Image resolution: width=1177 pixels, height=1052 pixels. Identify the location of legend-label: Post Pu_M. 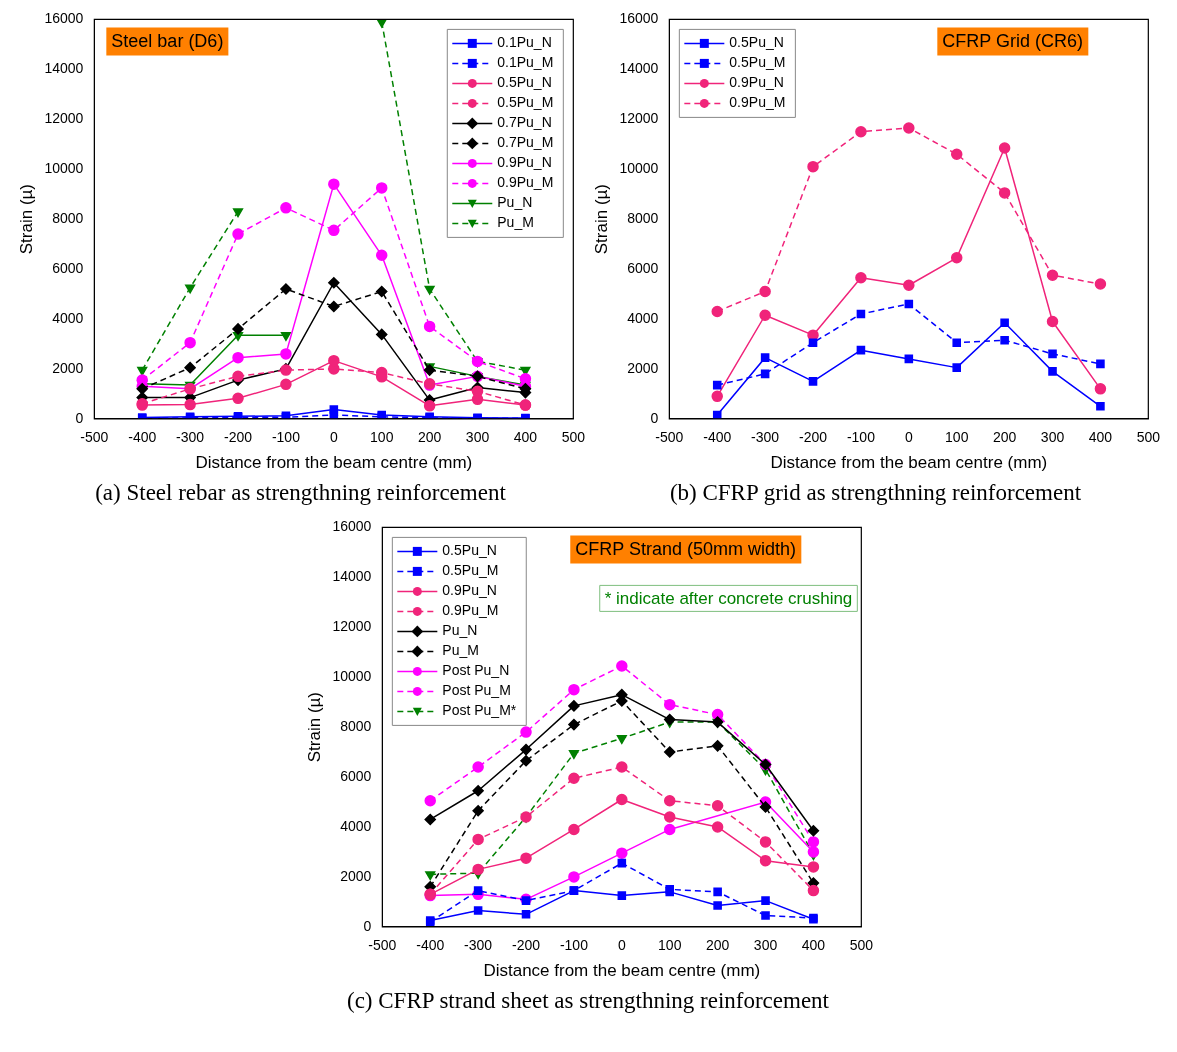
(476, 690).